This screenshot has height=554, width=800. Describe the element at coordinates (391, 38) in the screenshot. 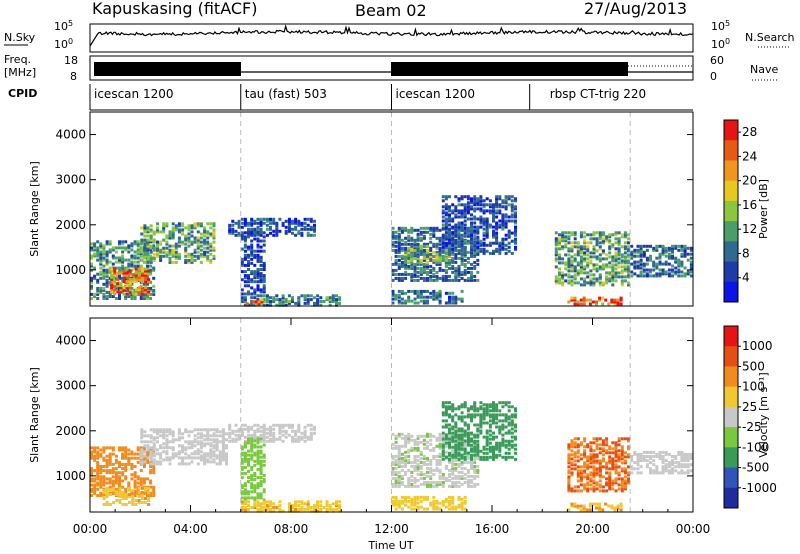

I see `noise-panel-frame` at that location.